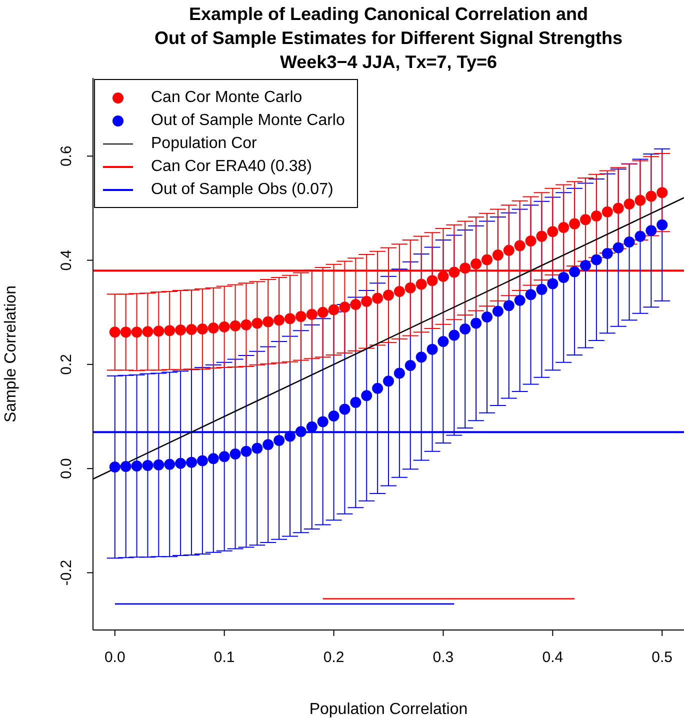 Image resolution: width=694 pixels, height=718 pixels. Describe the element at coordinates (662, 657) in the screenshot. I see `x-tick-label: 0.5` at that location.